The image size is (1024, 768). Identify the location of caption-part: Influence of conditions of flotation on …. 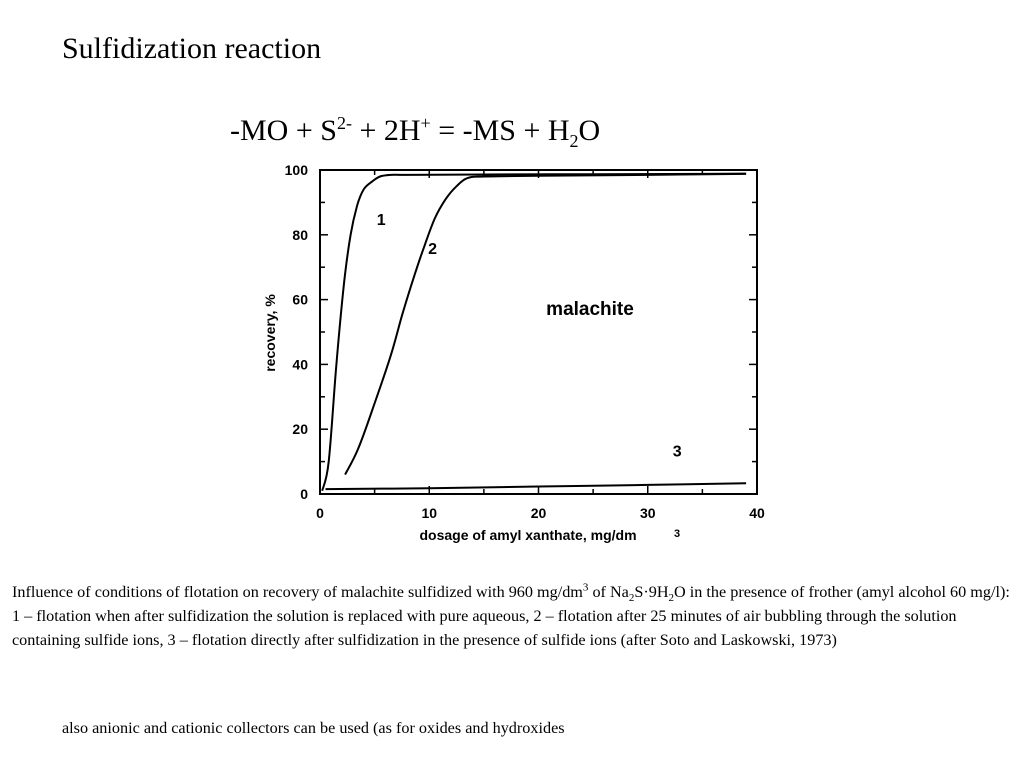
(297, 592).